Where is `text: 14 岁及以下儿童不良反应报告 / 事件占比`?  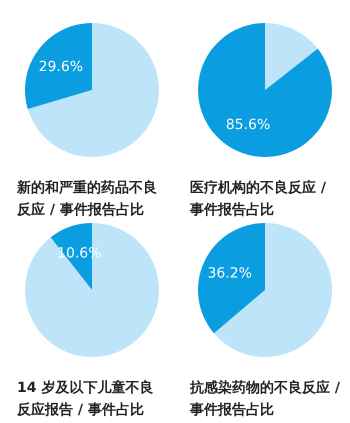
text: 14 岁及以下儿童不良反应报告 / 事件占比 is located at coordinates (85, 399).